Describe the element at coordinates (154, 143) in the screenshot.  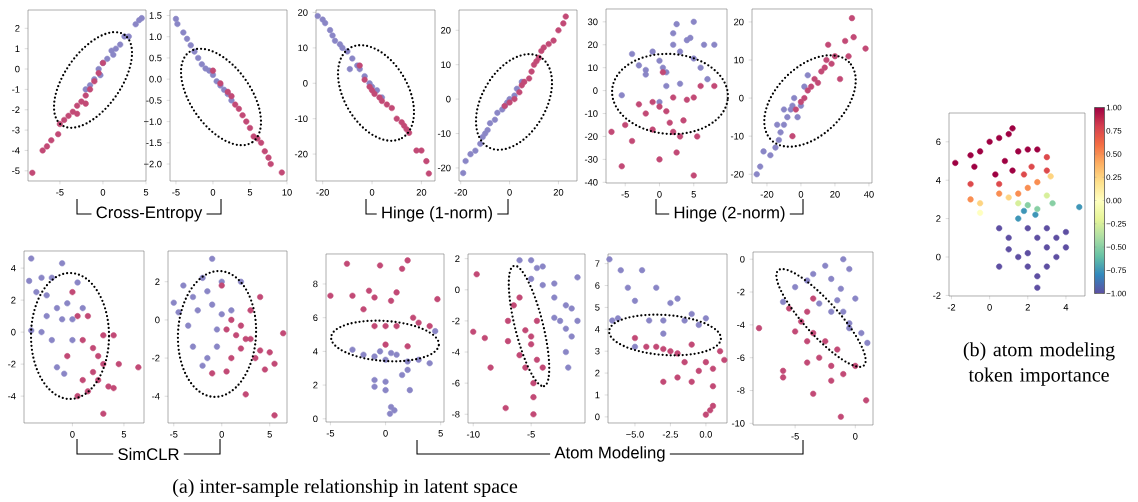
I see `y-tick-label: -1.5` at that location.